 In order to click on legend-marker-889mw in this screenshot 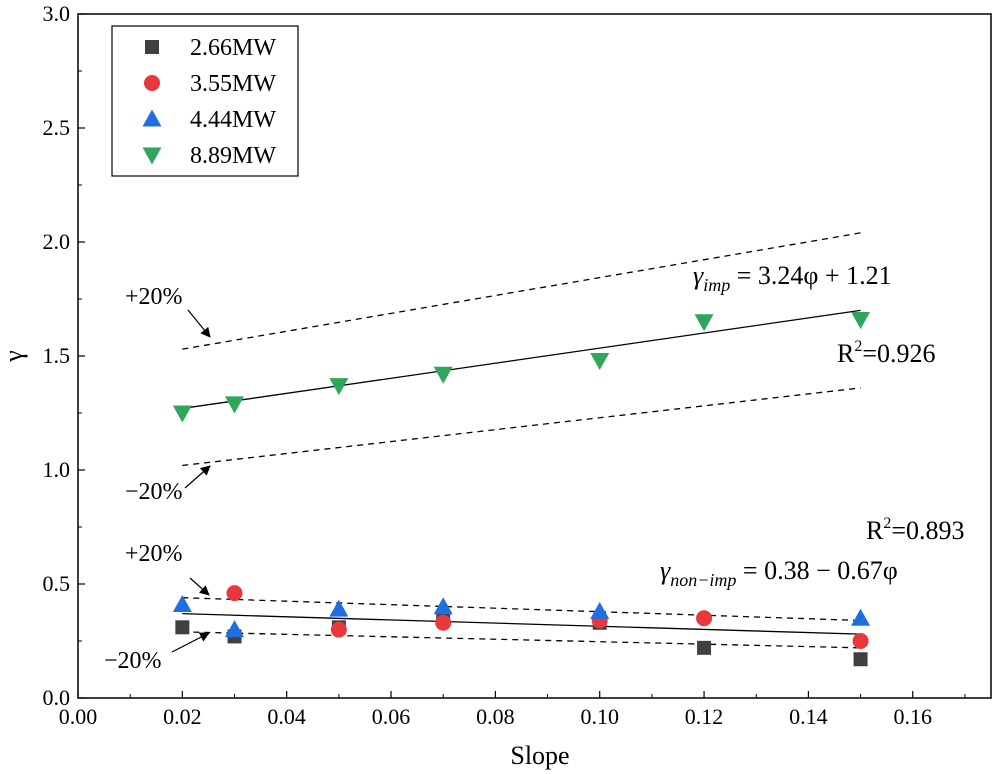, I will do `click(152, 156)`.